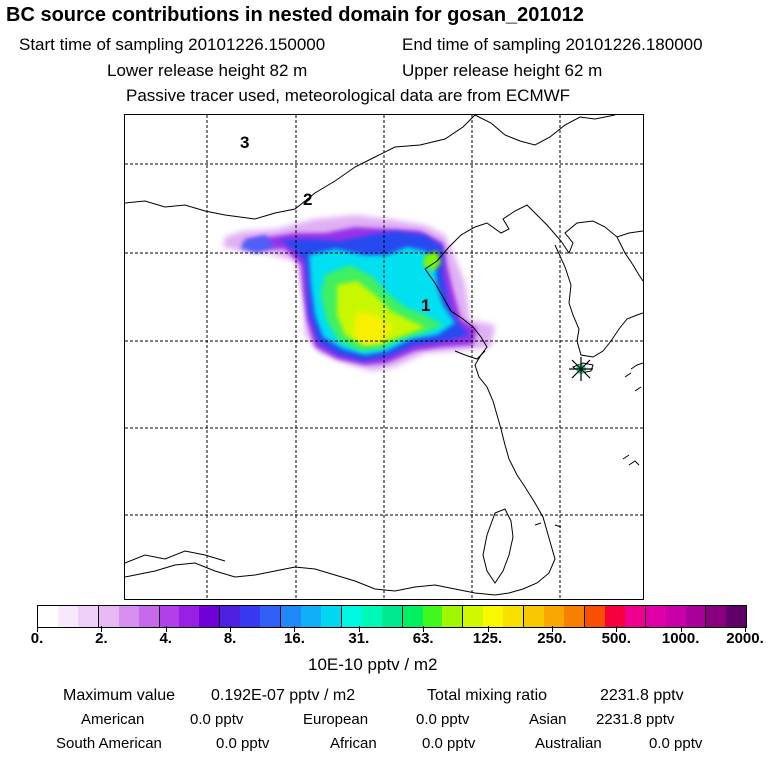 The width and height of the screenshot is (768, 768). What do you see at coordinates (230, 638) in the screenshot?
I see `colorbar-tick-label: 8.` at bounding box center [230, 638].